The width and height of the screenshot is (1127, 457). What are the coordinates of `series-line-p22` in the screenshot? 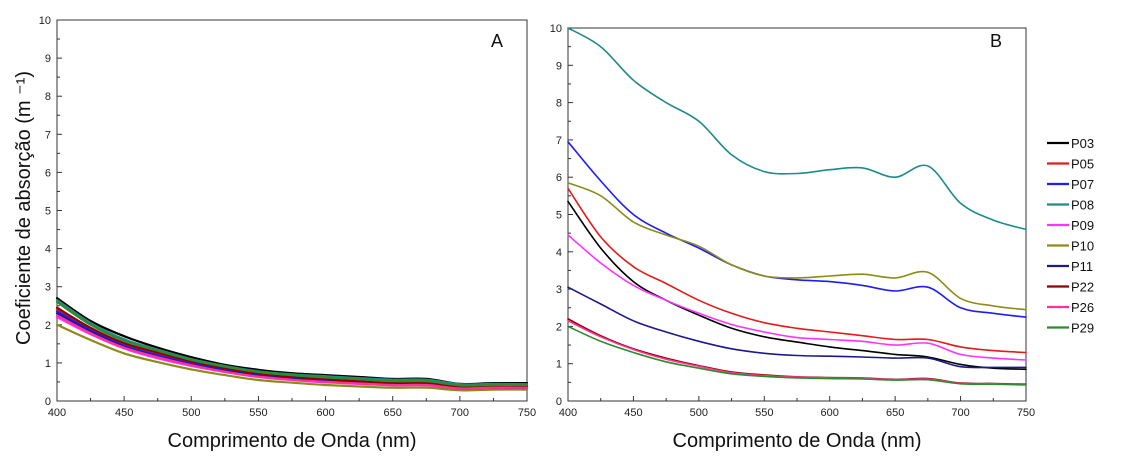 It's located at (292, 347).